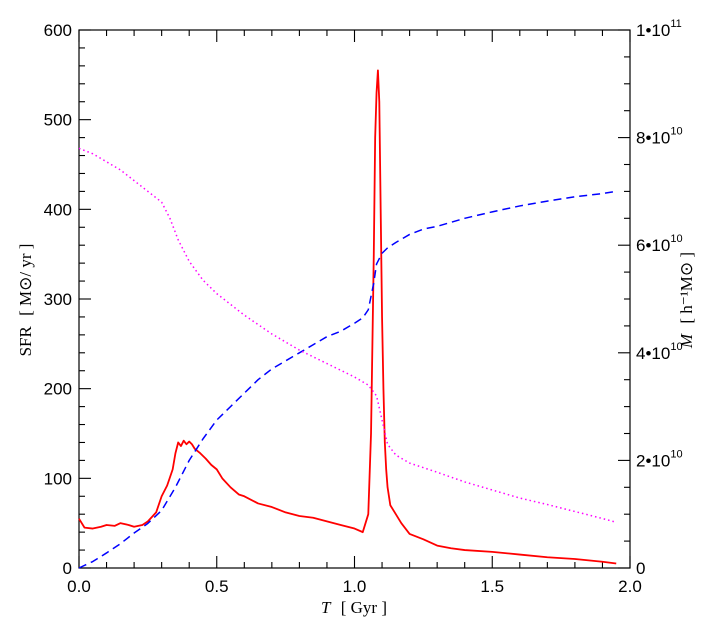  I want to click on y2-tick-label: 6•1010, so click(659, 244).